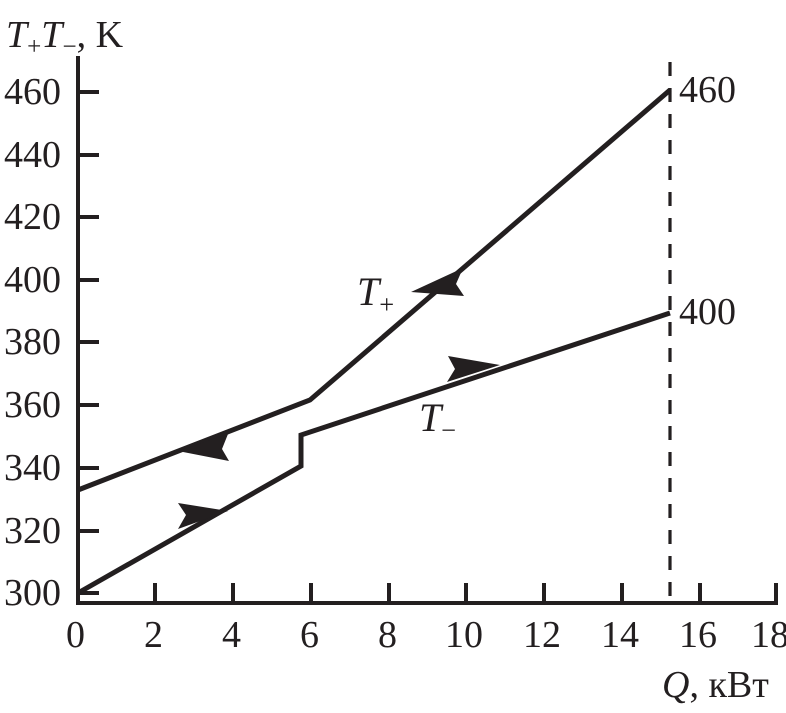 Image resolution: width=786 pixels, height=713 pixels. Describe the element at coordinates (430, 417) in the screenshot. I see `curve-label-t-minus-main: T` at that location.